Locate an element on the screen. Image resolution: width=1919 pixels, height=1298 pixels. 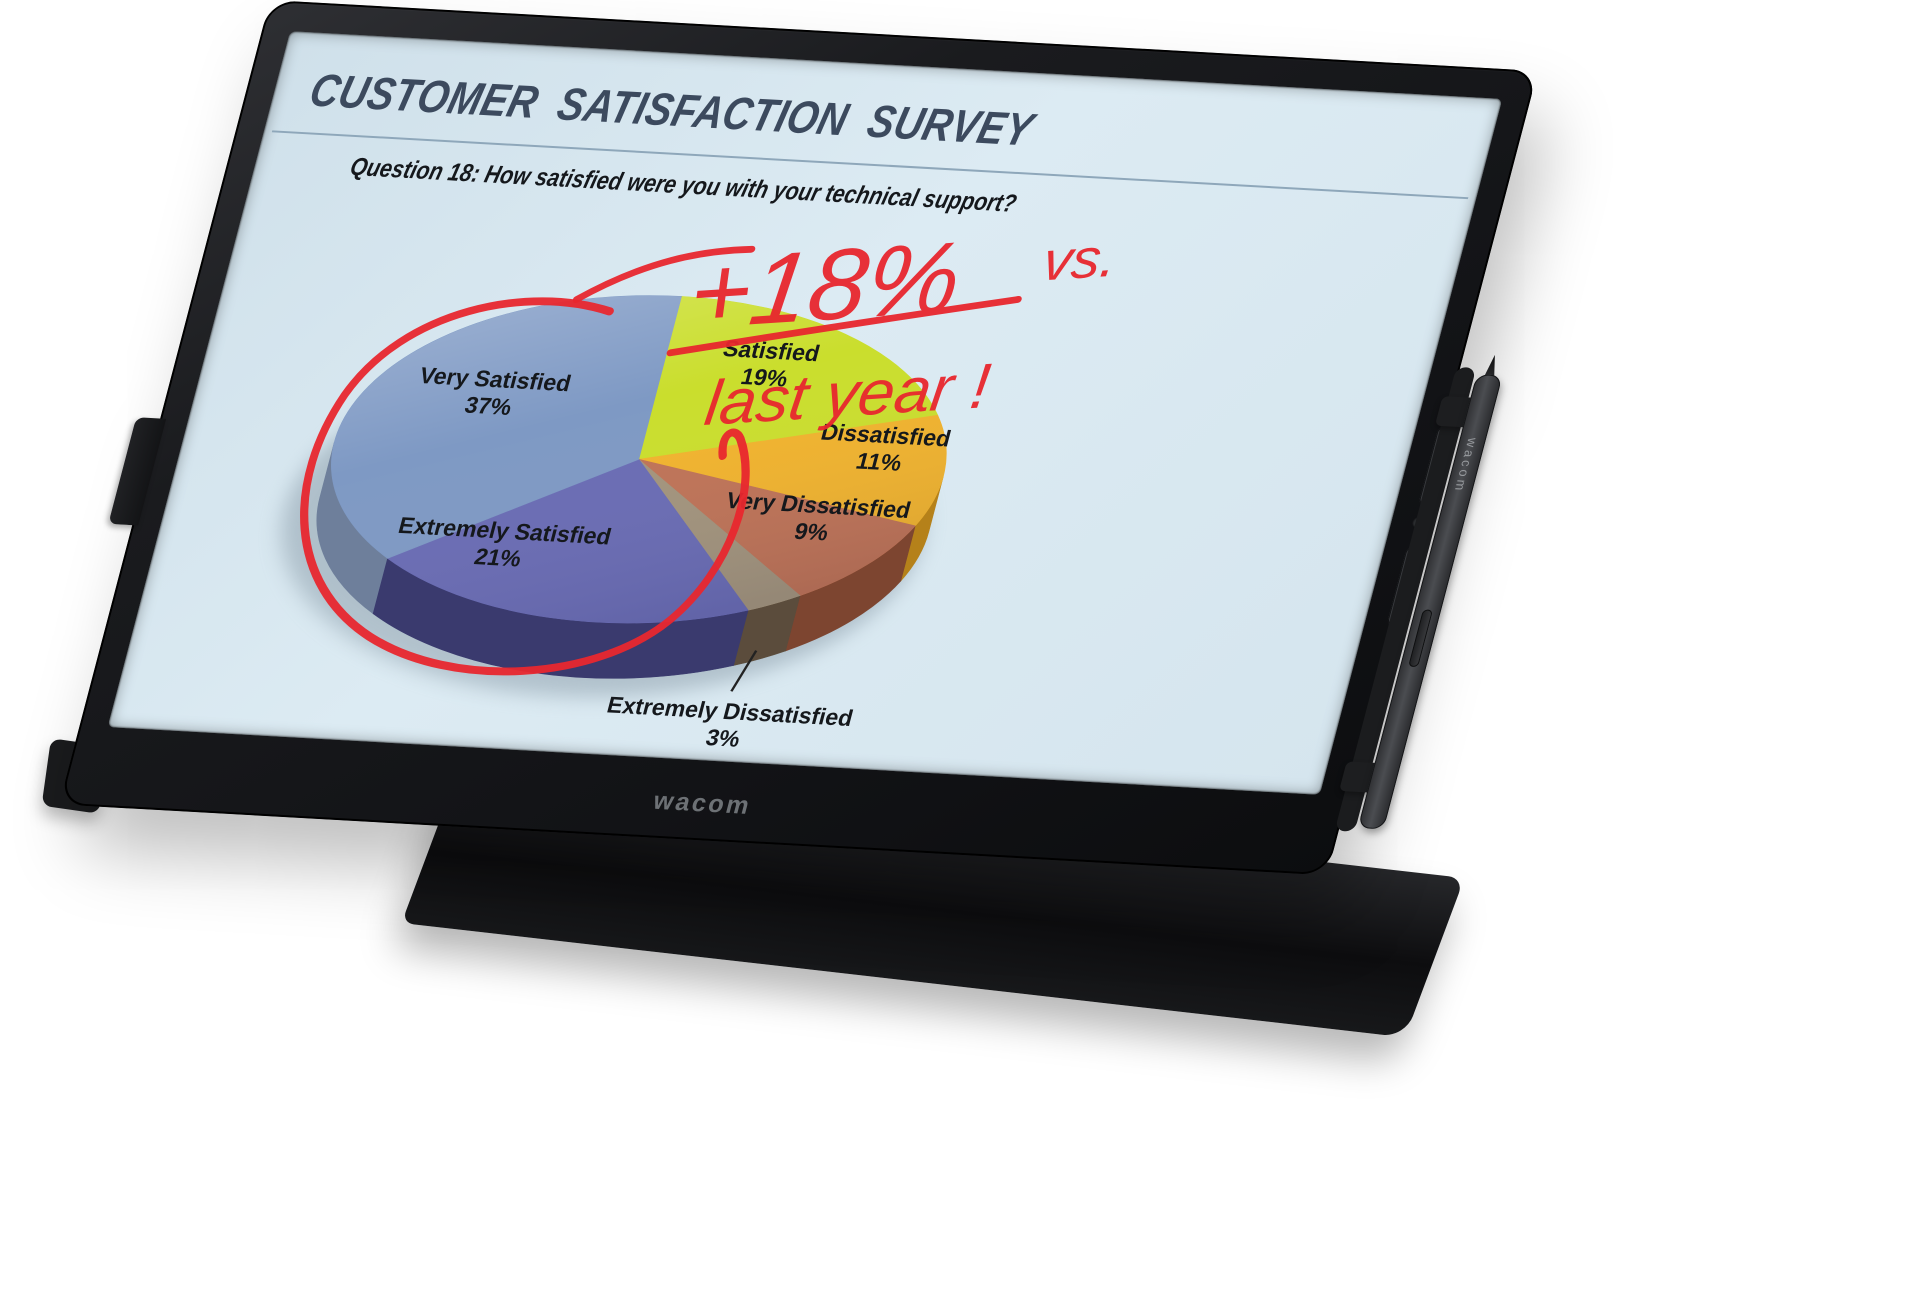
annotation-vs: vs. is located at coordinates (1080, 259).